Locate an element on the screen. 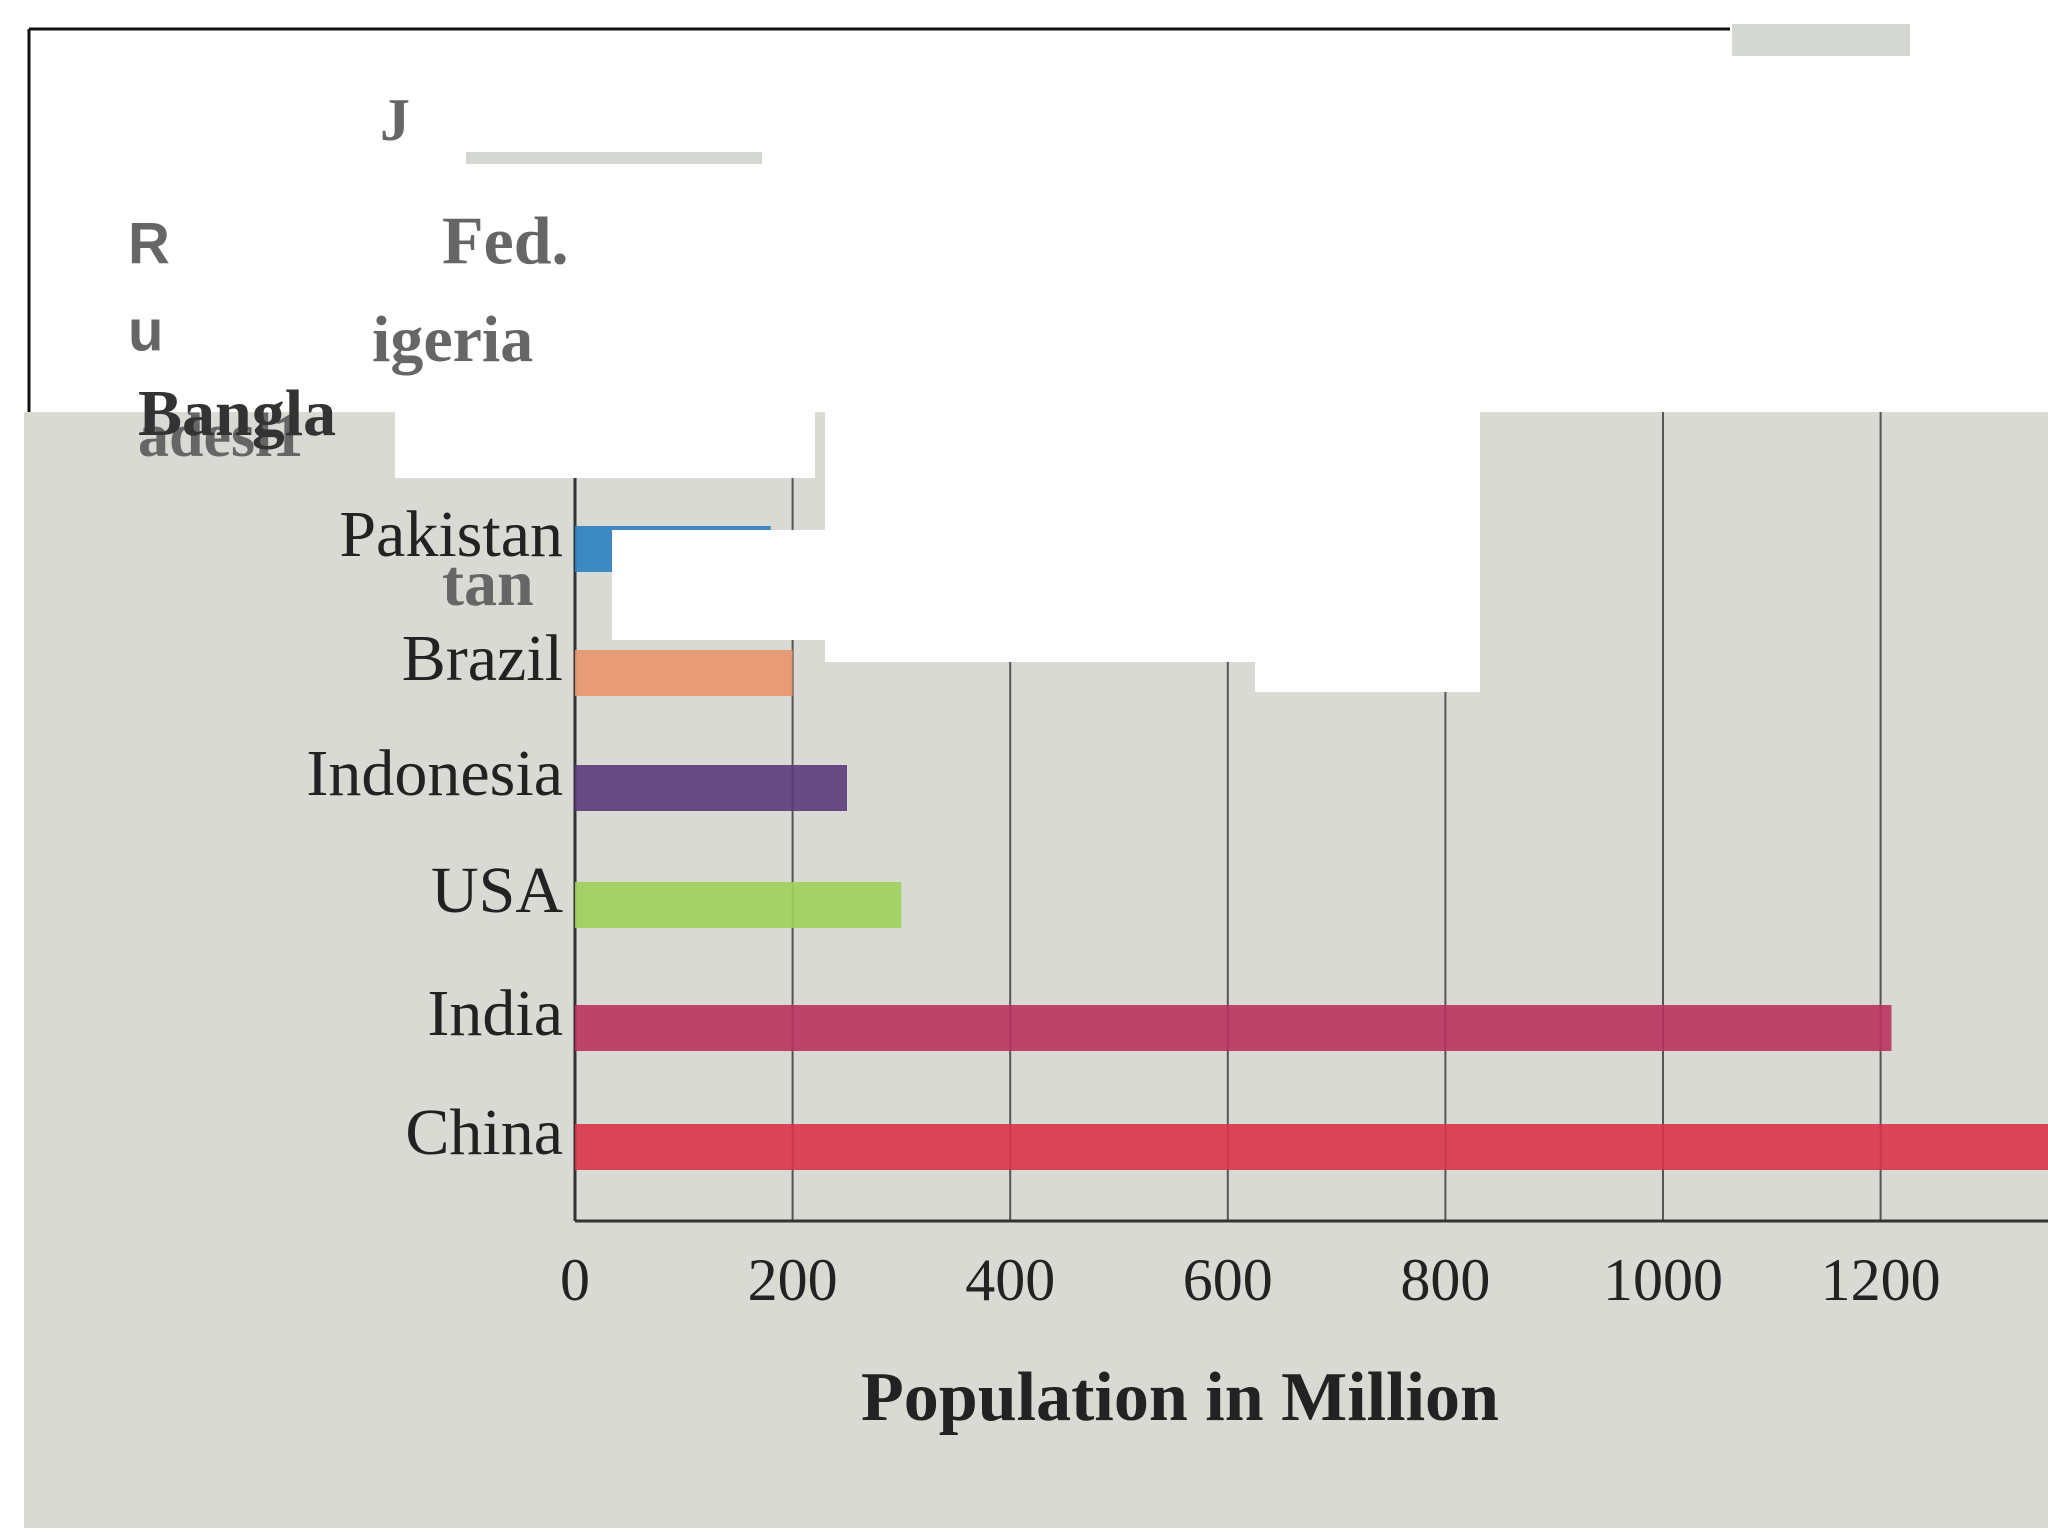  annotation: igeria is located at coordinates (452, 339).